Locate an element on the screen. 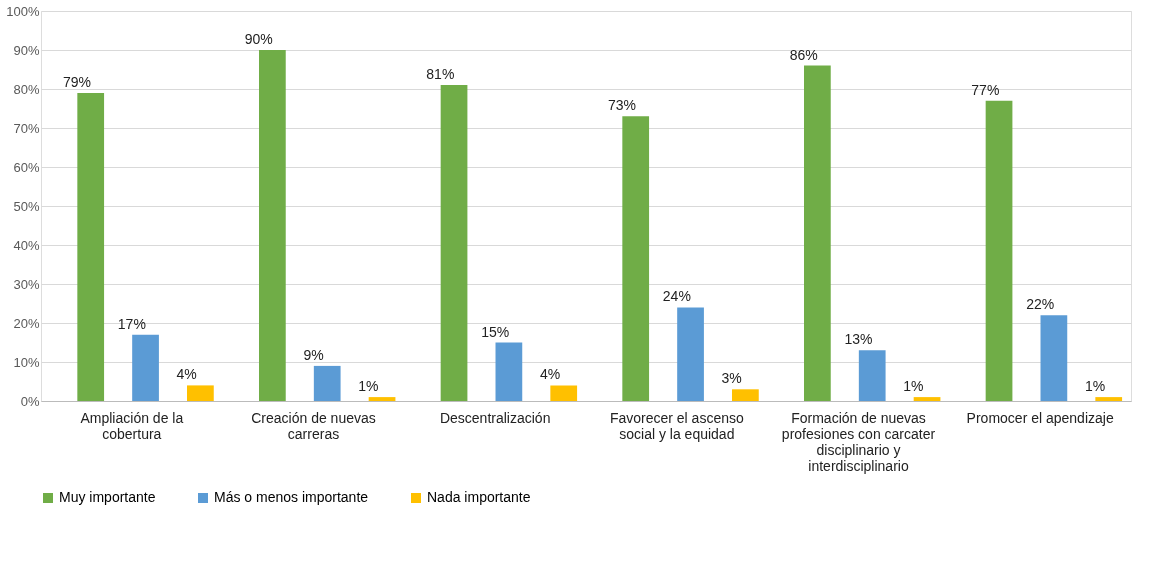 The image size is (1170, 565). data-label: 13% is located at coordinates (858, 339).